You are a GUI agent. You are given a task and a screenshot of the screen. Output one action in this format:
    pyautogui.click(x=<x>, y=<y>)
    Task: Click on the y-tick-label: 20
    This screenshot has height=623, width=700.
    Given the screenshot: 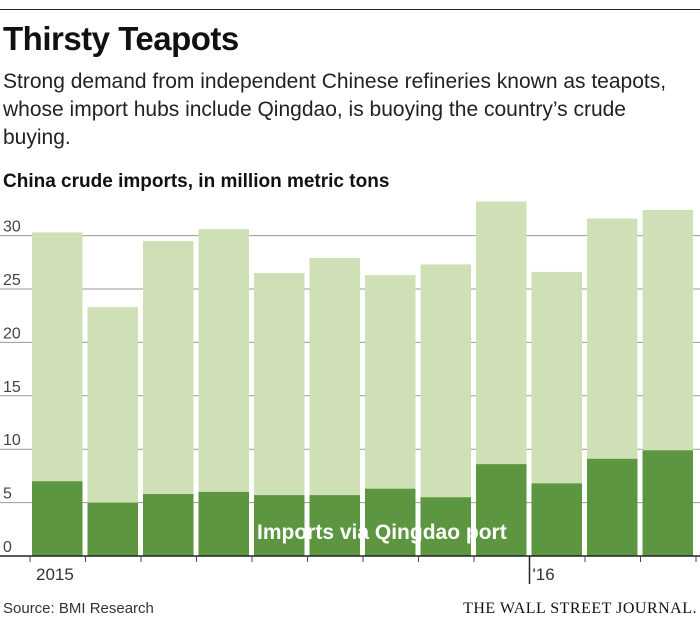 What is the action you would take?
    pyautogui.click(x=12, y=333)
    